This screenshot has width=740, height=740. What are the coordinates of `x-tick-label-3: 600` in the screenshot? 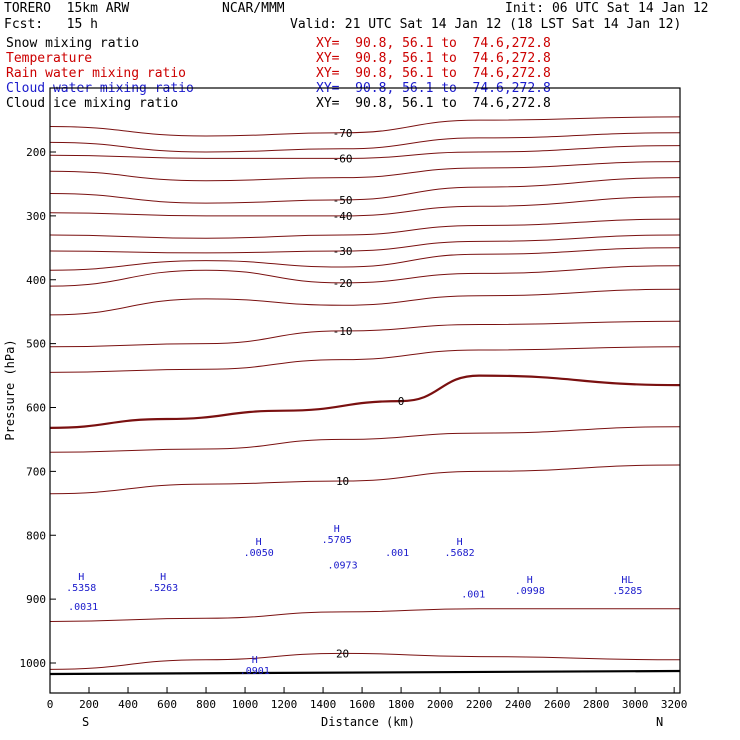 It's located at (167, 704).